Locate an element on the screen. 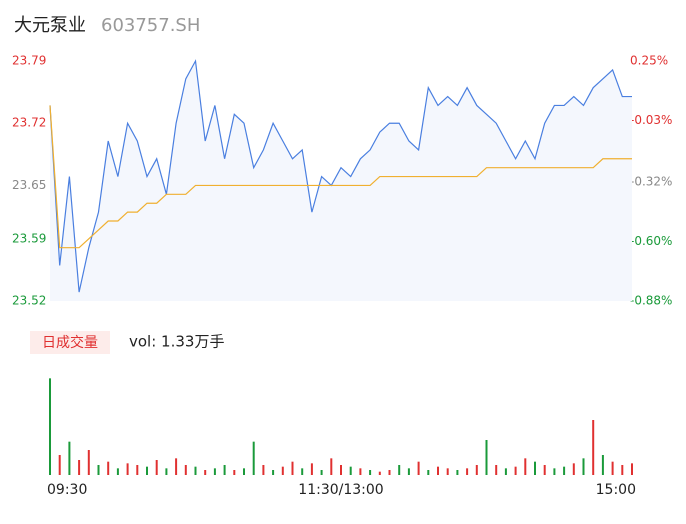  y-tick-label: 23.79 is located at coordinates (29, 61).